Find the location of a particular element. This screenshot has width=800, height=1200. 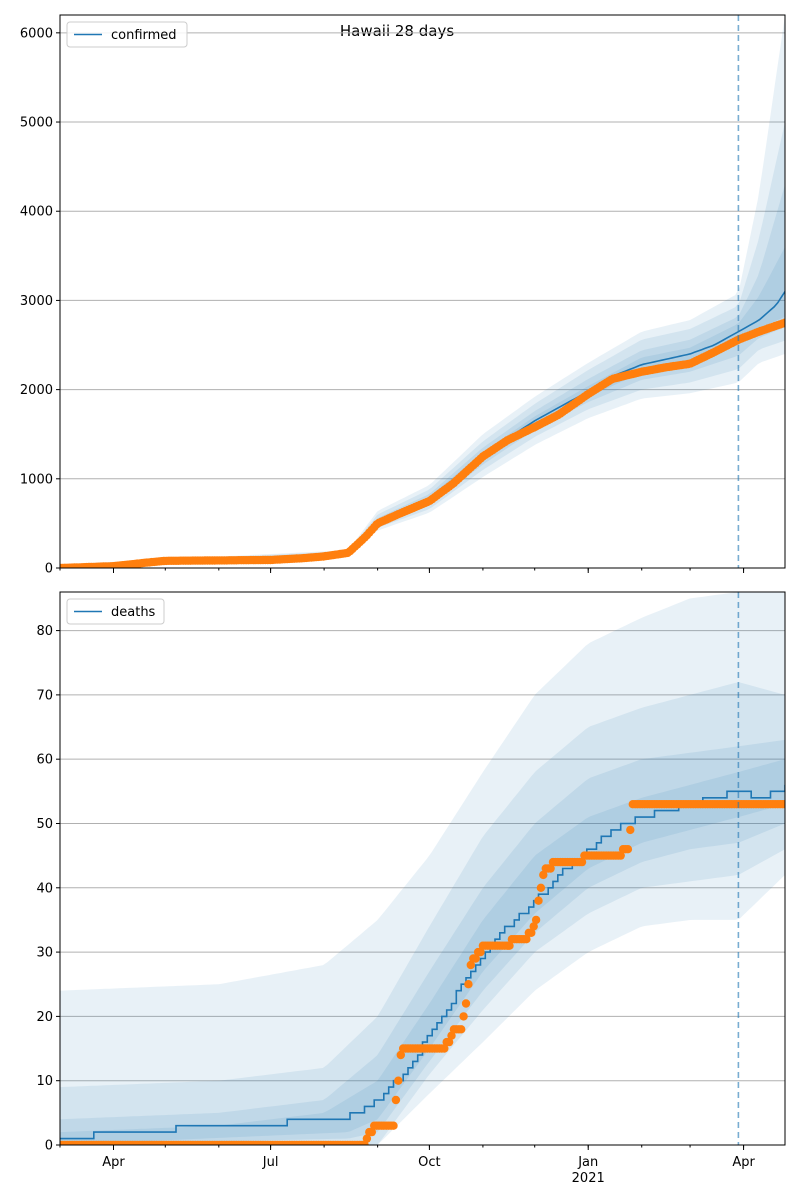

y-tick-label: 6000 is located at coordinates (36, 33).